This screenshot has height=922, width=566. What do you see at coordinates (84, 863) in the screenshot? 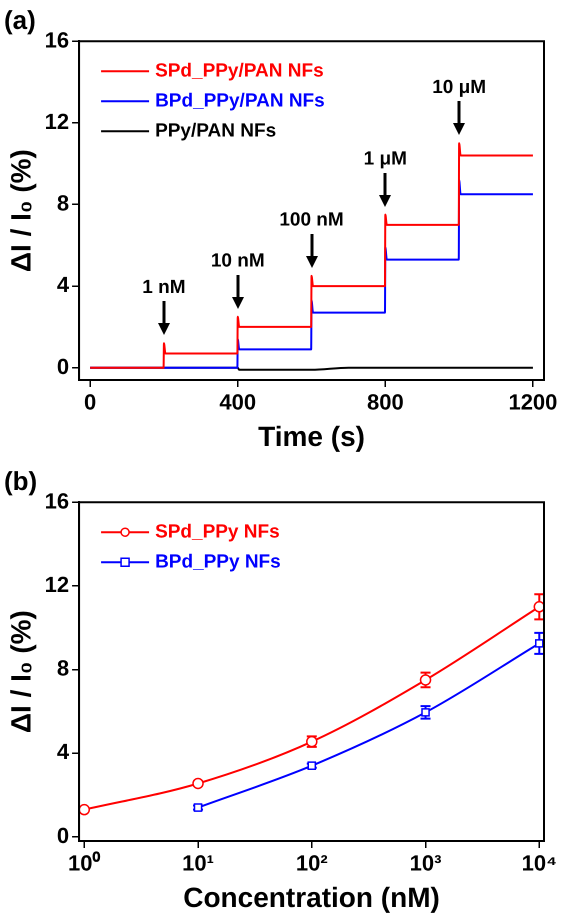
I see `x-tick-label: 10⁰` at bounding box center [84, 863].